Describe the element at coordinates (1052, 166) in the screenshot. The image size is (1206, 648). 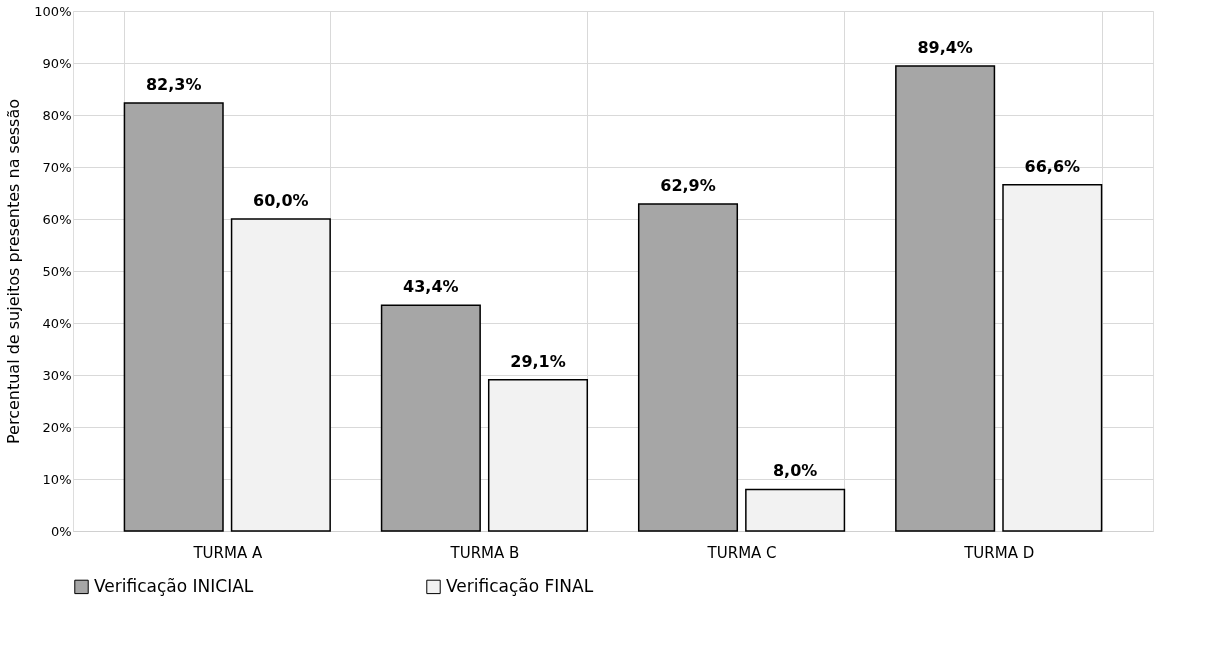
I see `data-label: 66,6%` at that location.